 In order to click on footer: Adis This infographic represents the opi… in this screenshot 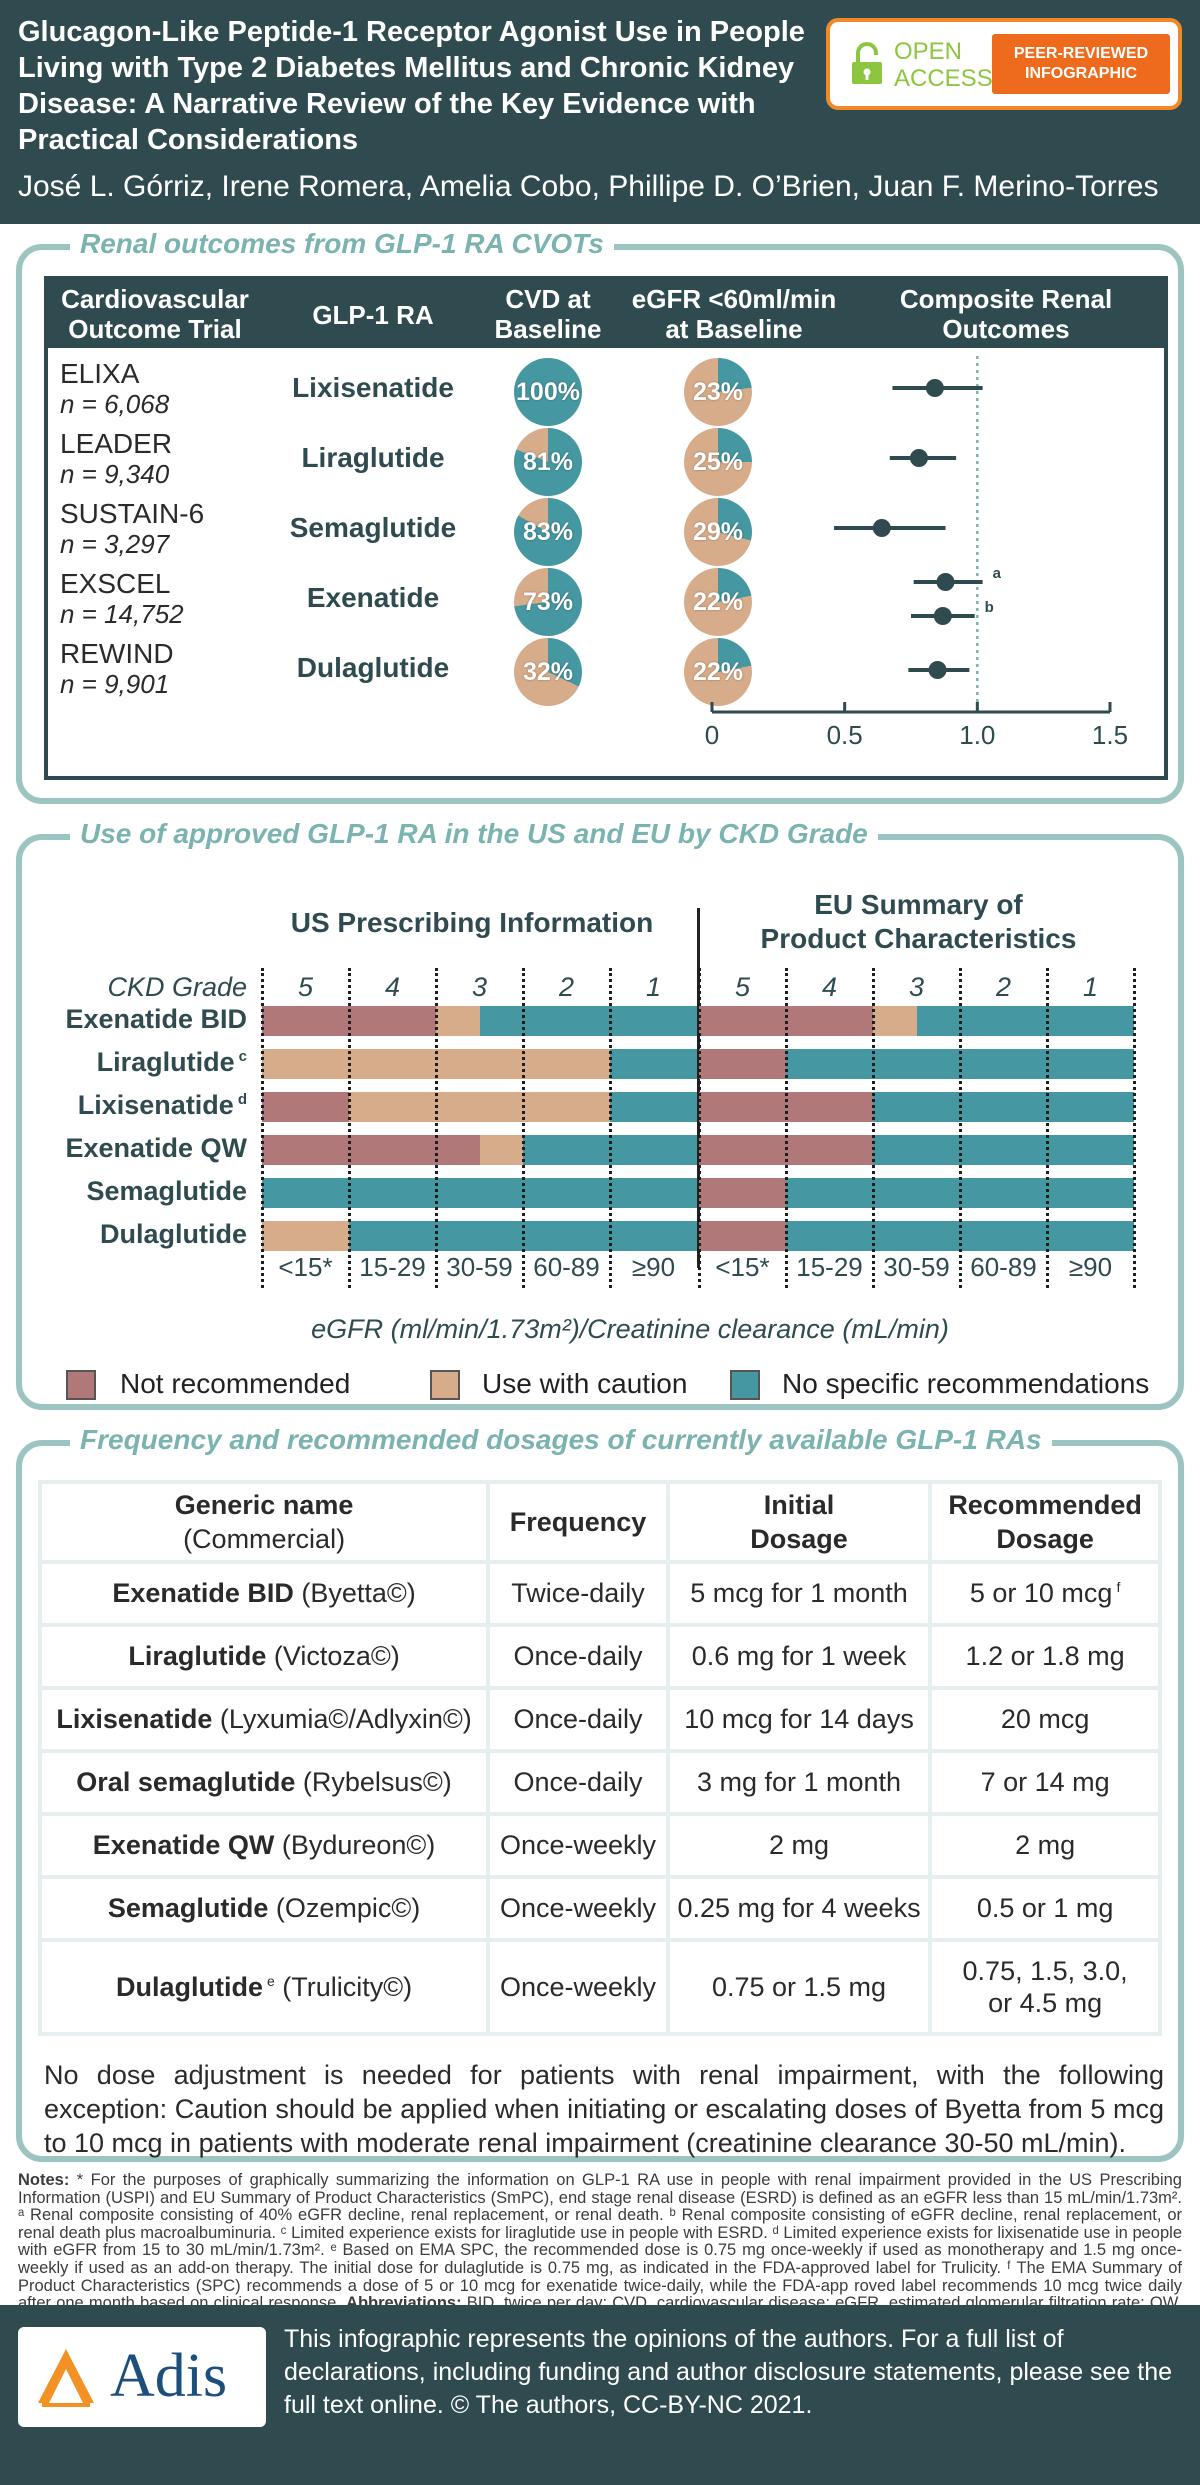, I will do `click(600, 2395)`.